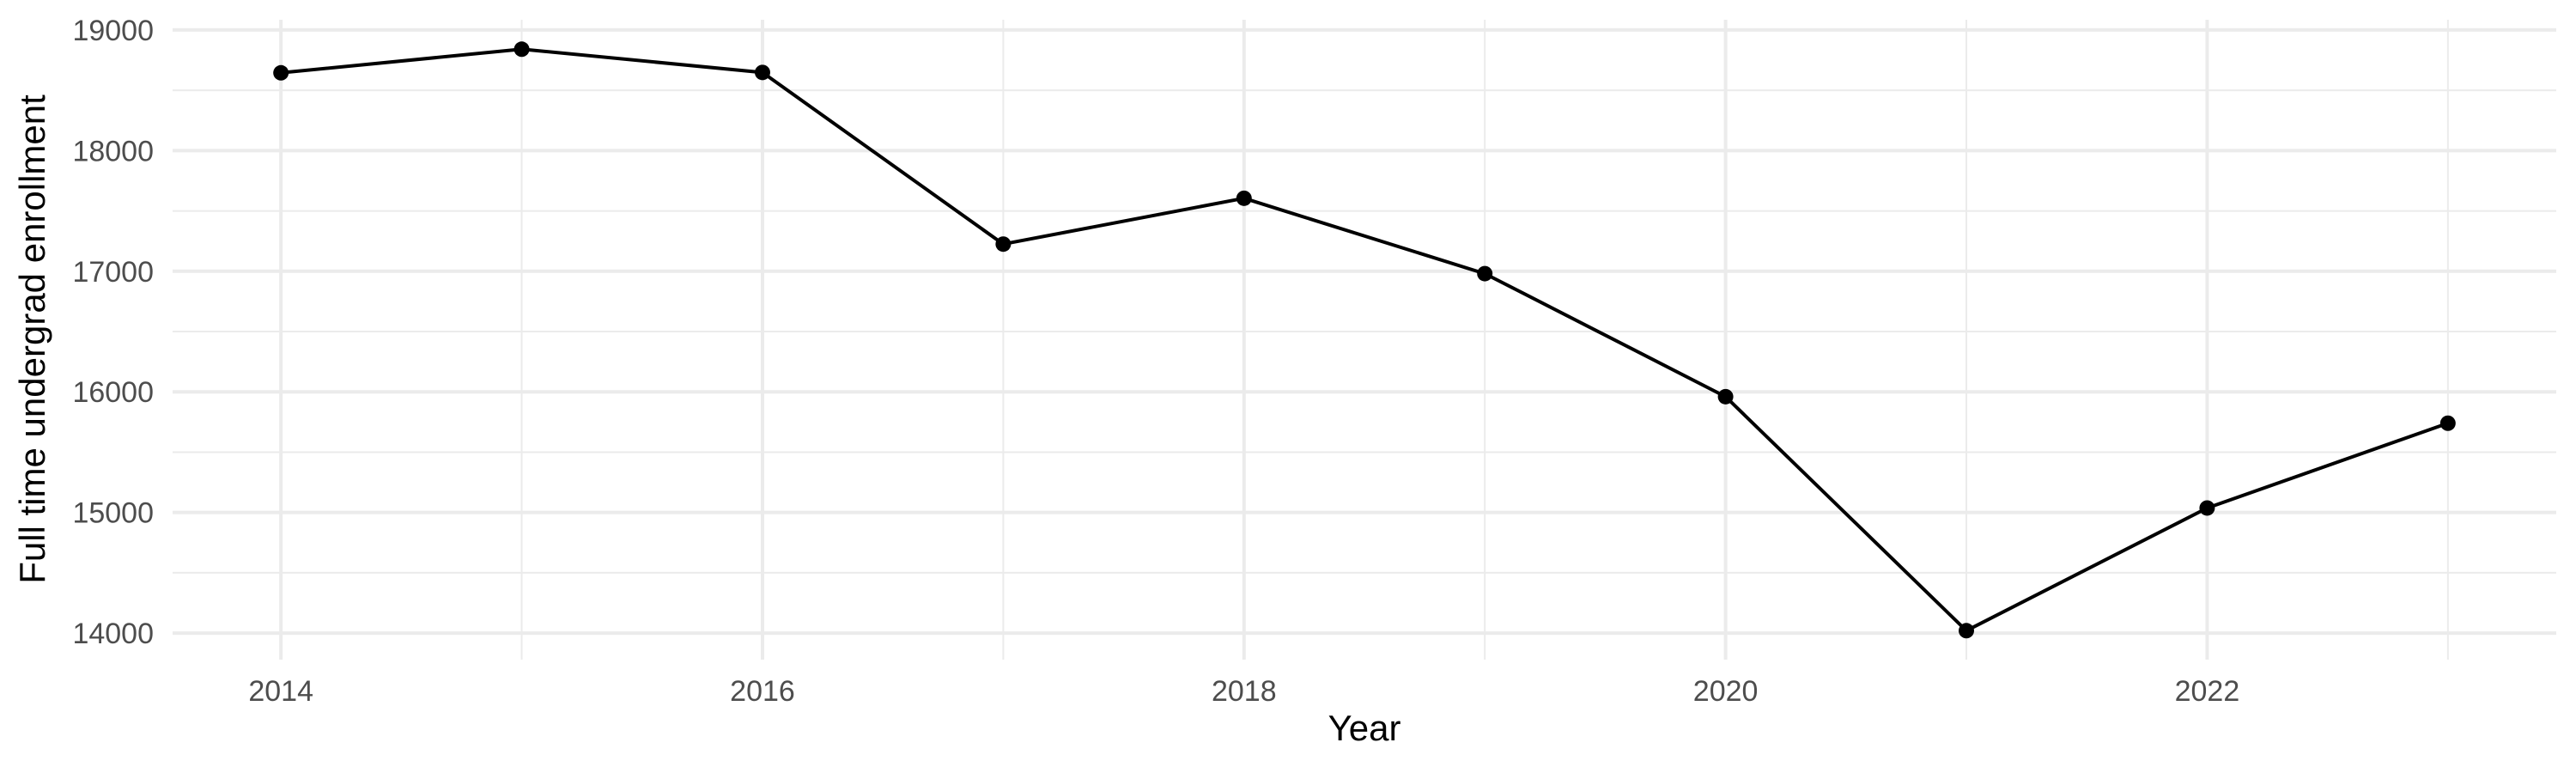 The width and height of the screenshot is (2576, 773). What do you see at coordinates (762, 691) in the screenshot?
I see `x-tick-label: 2016` at bounding box center [762, 691].